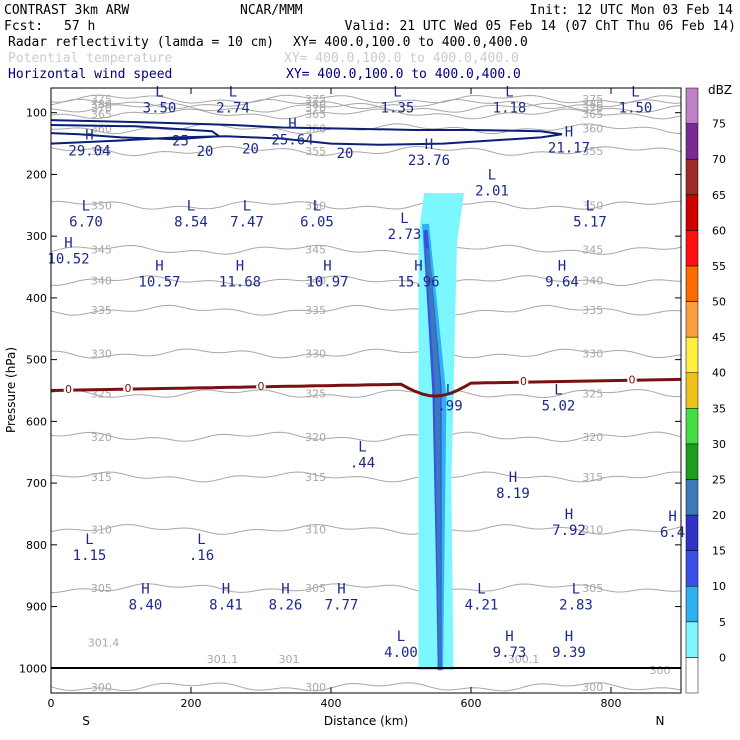 This screenshot has width=740, height=740. Describe the element at coordinates (315, 104) in the screenshot. I see `theta-label-380: 380` at that location.